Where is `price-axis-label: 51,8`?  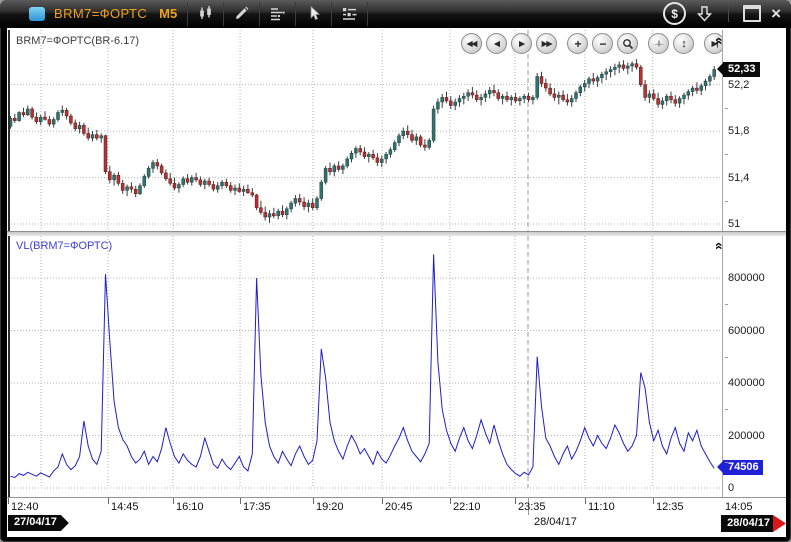 price-axis-label: 51,8 is located at coordinates (739, 131).